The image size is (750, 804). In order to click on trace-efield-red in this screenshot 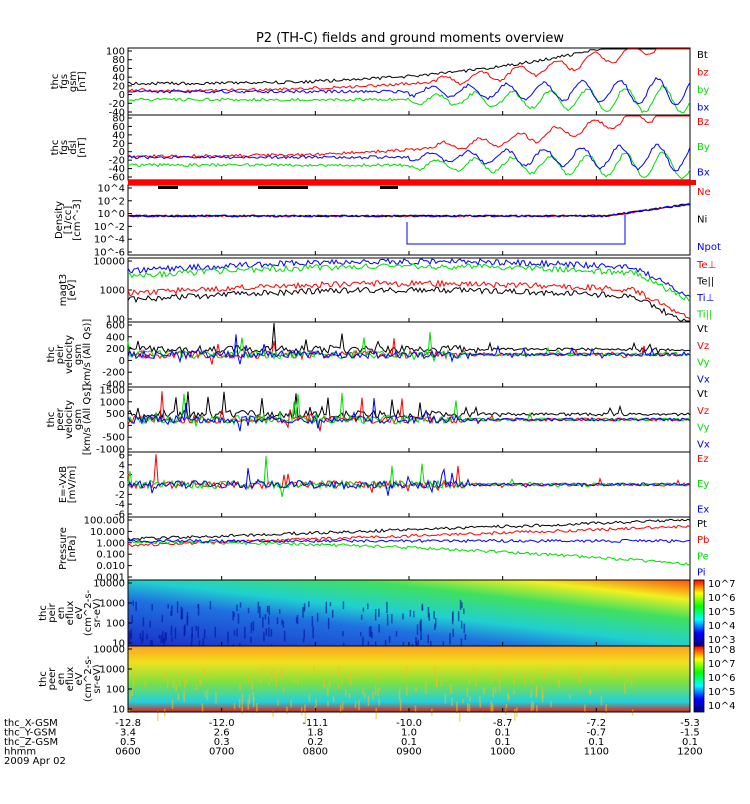, I will do `click(409, 473)`.